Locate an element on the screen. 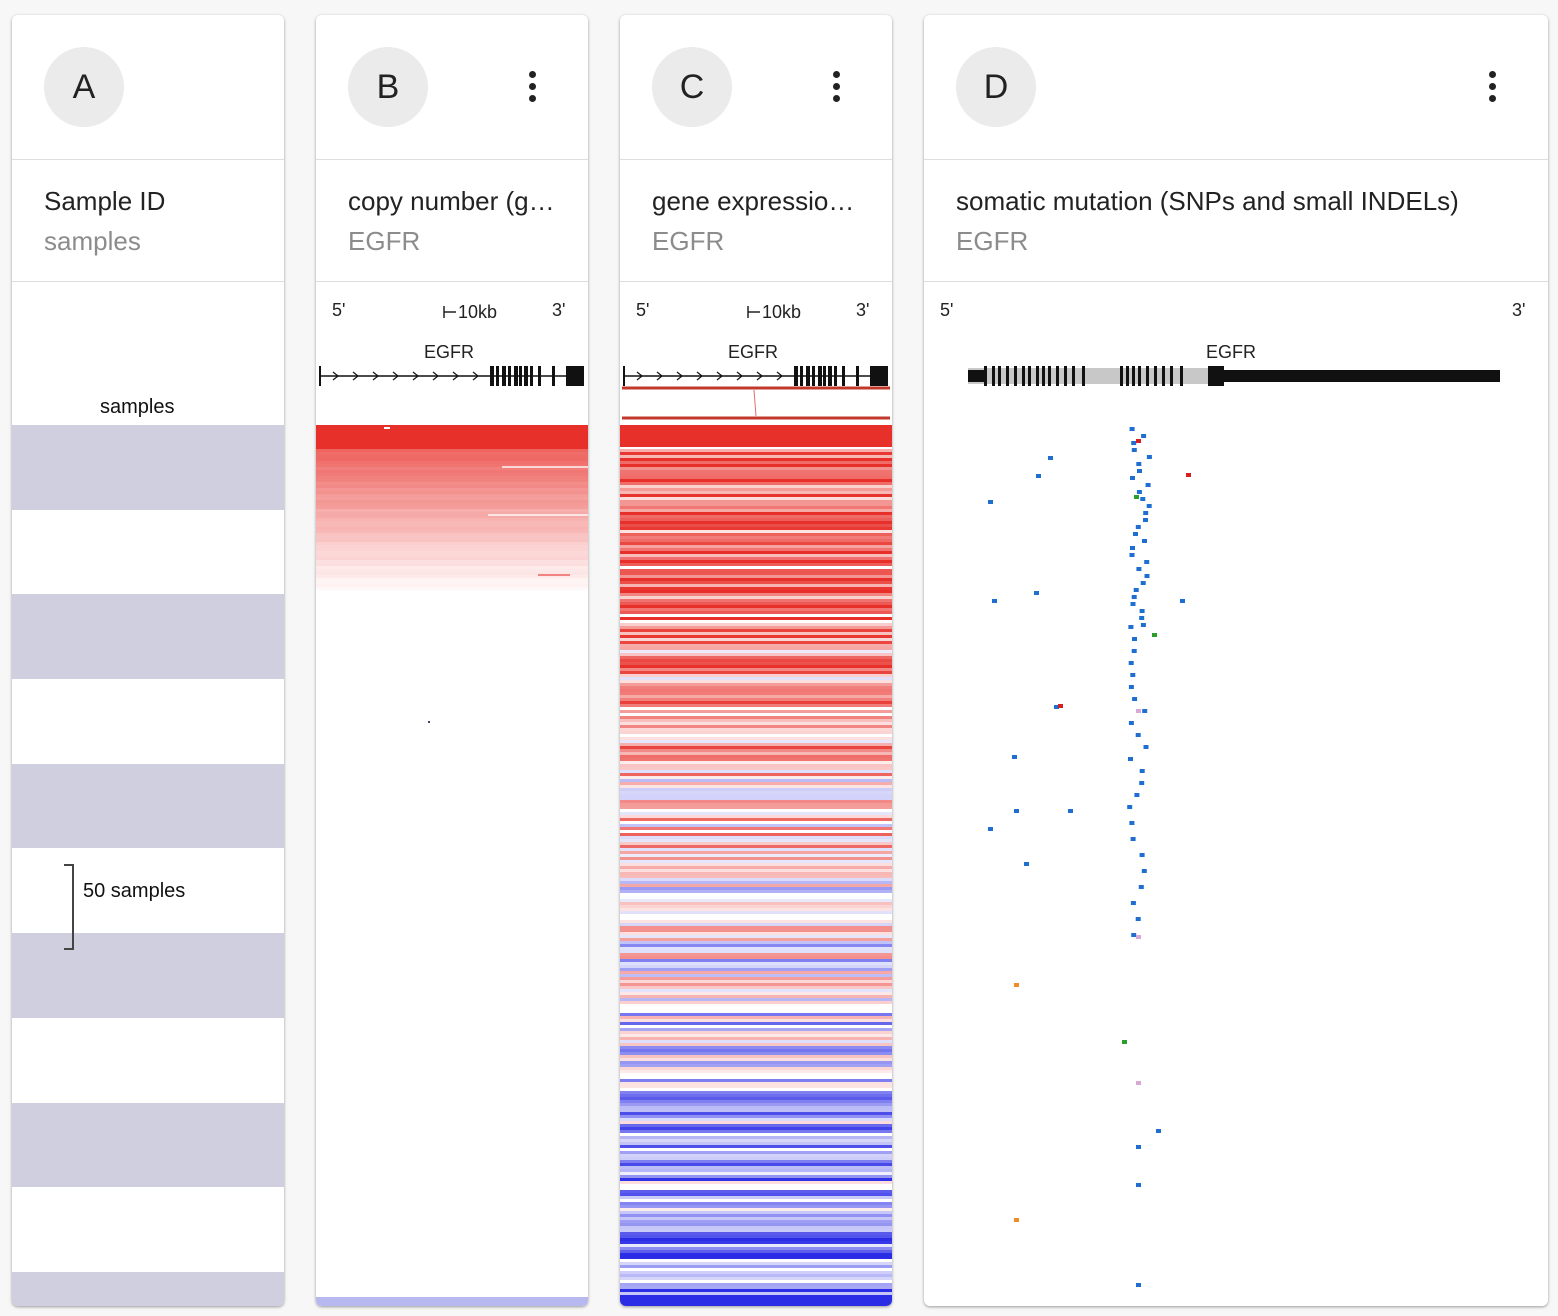 This screenshot has height=1316, width=1558. column-avatar-a: A is located at coordinates (84, 87).